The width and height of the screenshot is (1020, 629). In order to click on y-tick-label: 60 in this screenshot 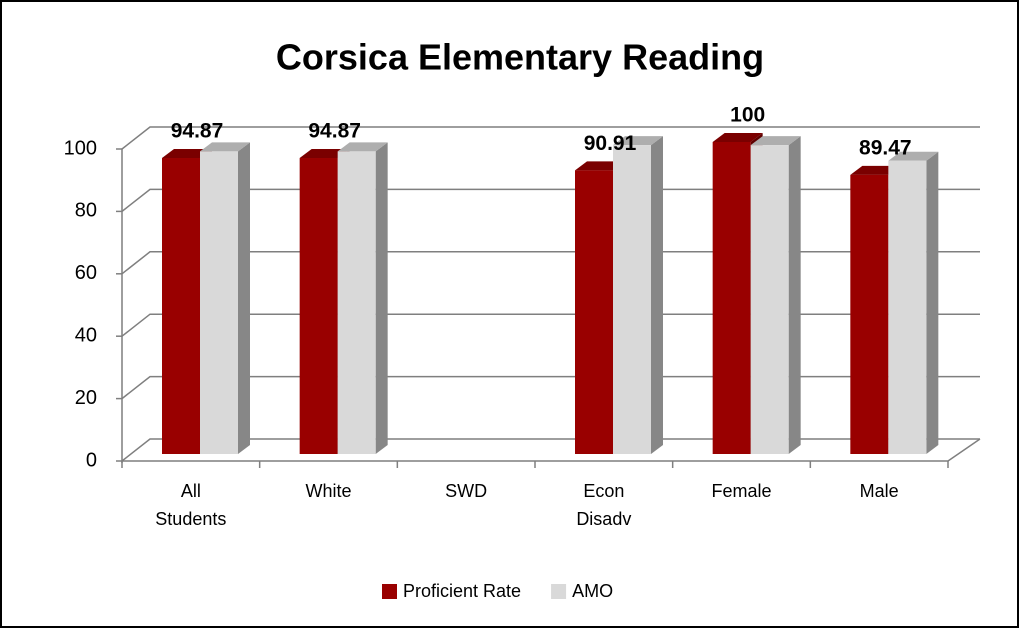, I will do `click(86, 273)`.